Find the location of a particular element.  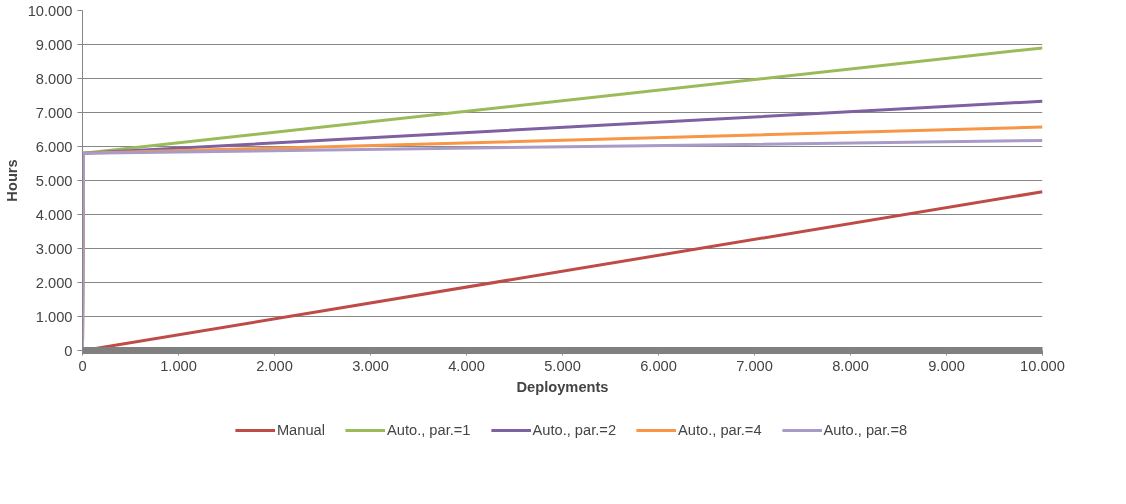

legend-label: Auto., par.=2 is located at coordinates (574, 430).